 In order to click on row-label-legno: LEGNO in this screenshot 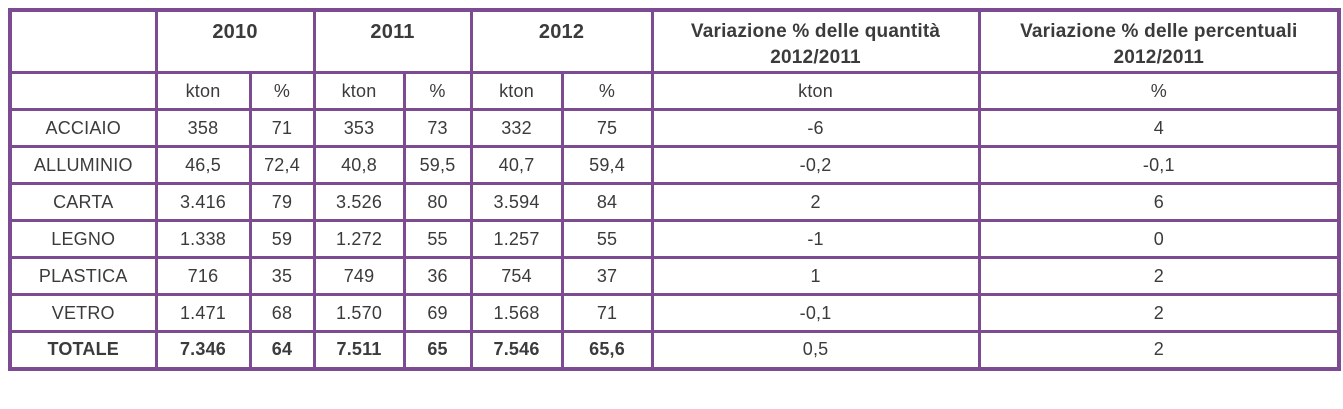, I will do `click(83, 239)`.